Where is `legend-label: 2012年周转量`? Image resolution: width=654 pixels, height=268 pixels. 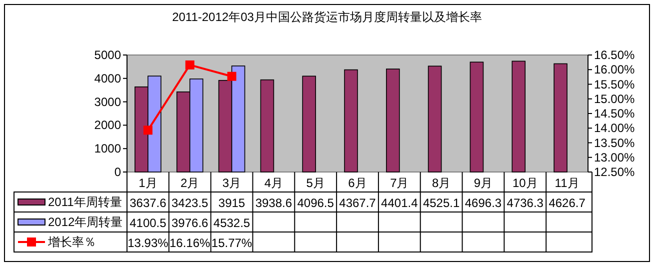 legend-label: 2012年周转量 is located at coordinates (85, 222).